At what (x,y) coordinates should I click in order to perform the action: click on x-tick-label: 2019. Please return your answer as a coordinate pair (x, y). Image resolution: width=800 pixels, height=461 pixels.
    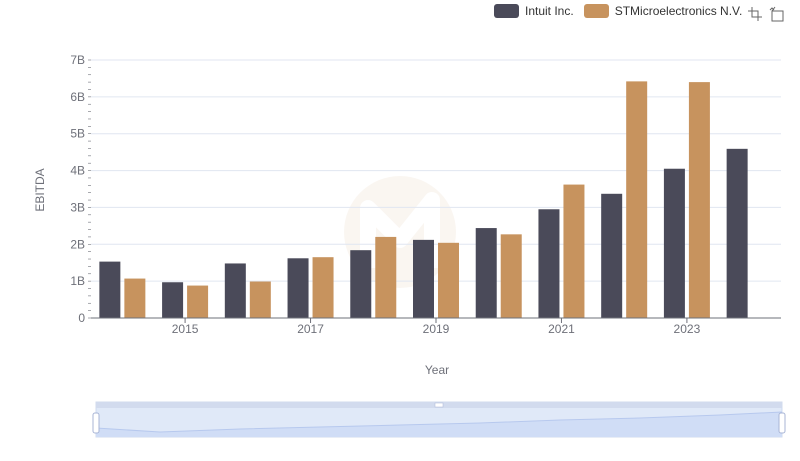
    Looking at the image, I should click on (436, 329).